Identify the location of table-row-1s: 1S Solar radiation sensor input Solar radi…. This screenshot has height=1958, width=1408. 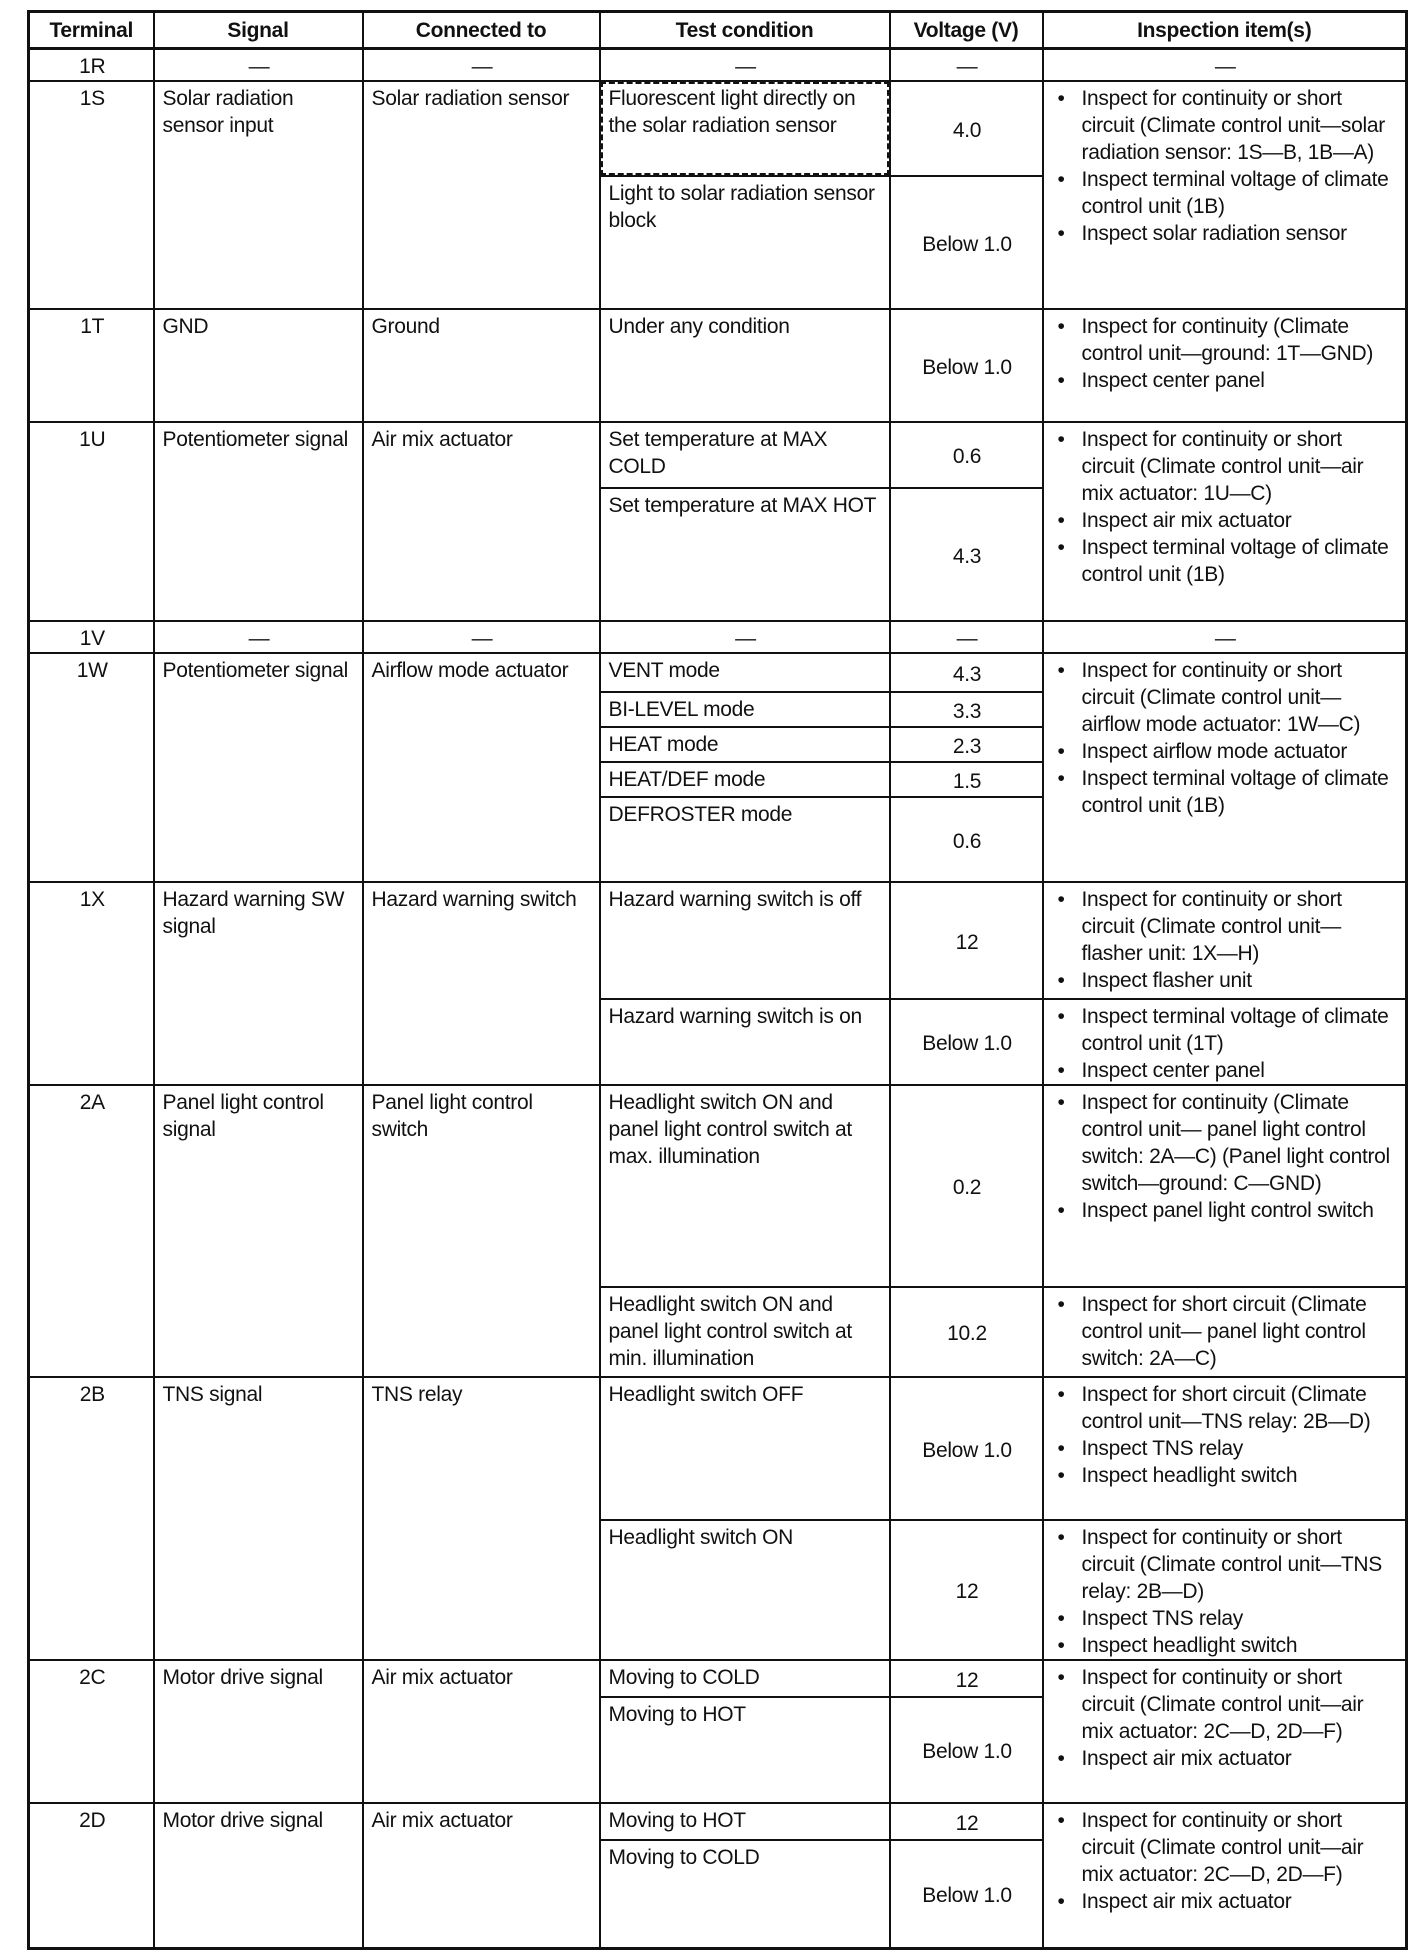
(717, 195).